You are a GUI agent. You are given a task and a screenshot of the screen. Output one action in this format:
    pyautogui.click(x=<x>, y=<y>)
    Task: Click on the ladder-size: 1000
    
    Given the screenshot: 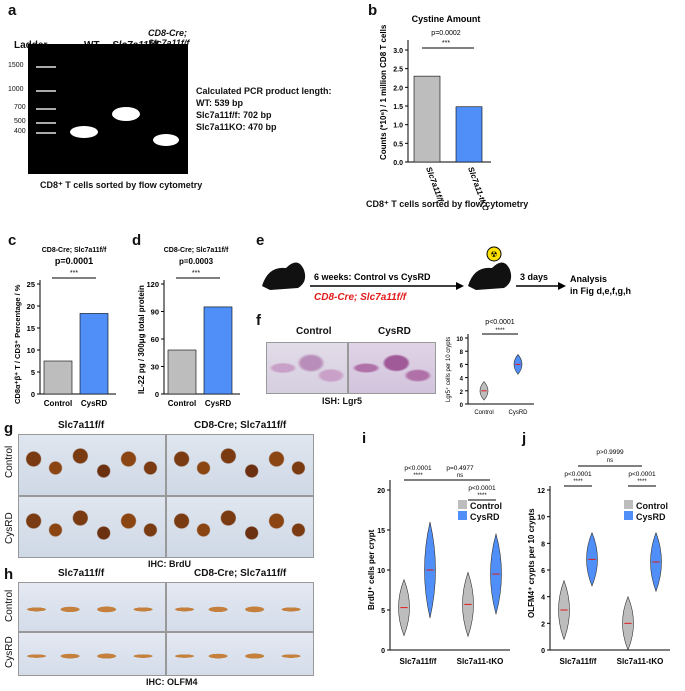 What is the action you would take?
    pyautogui.click(x=16, y=89)
    